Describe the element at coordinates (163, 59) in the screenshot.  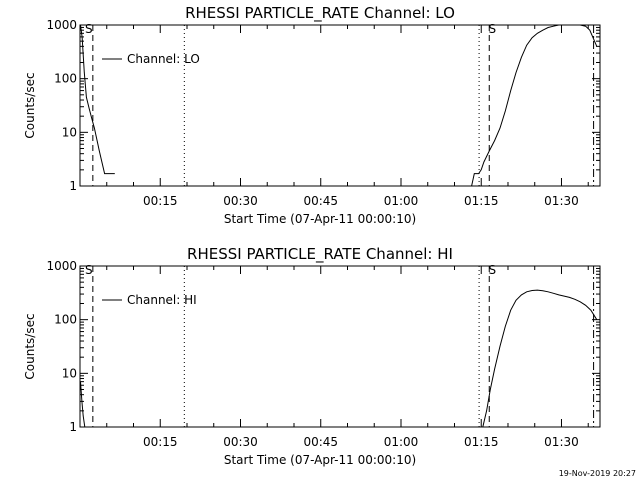
I see `legend-label: Channel: LO` at that location.